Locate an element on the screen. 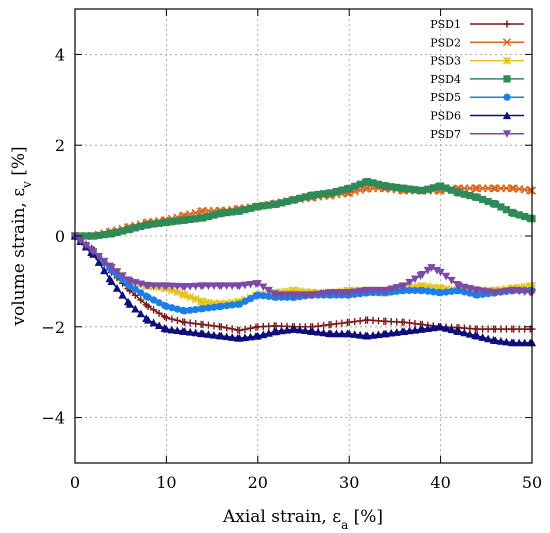 This screenshot has width=550, height=533. x-tick-label: 30 is located at coordinates (349, 482).